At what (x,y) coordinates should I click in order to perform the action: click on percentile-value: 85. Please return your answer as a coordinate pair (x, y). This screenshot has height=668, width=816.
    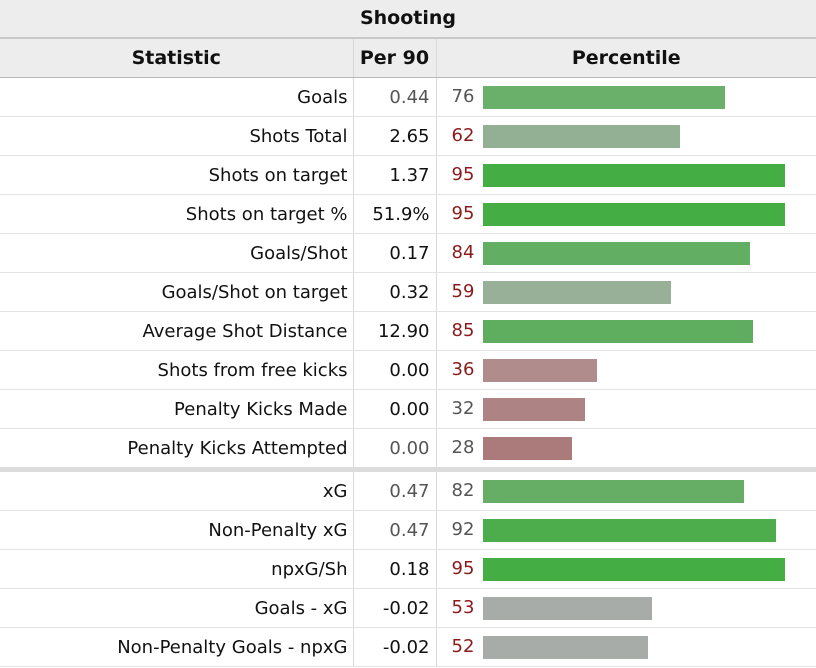
    Looking at the image, I should click on (463, 330).